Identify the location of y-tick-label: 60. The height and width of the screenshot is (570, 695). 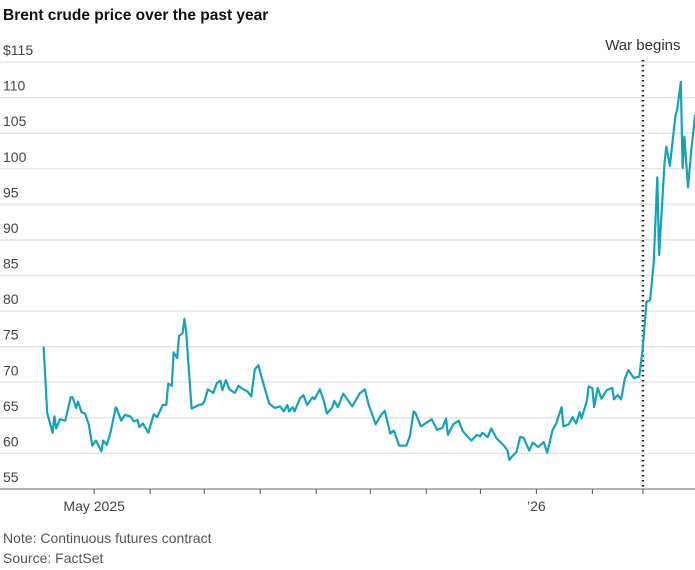
(11, 441).